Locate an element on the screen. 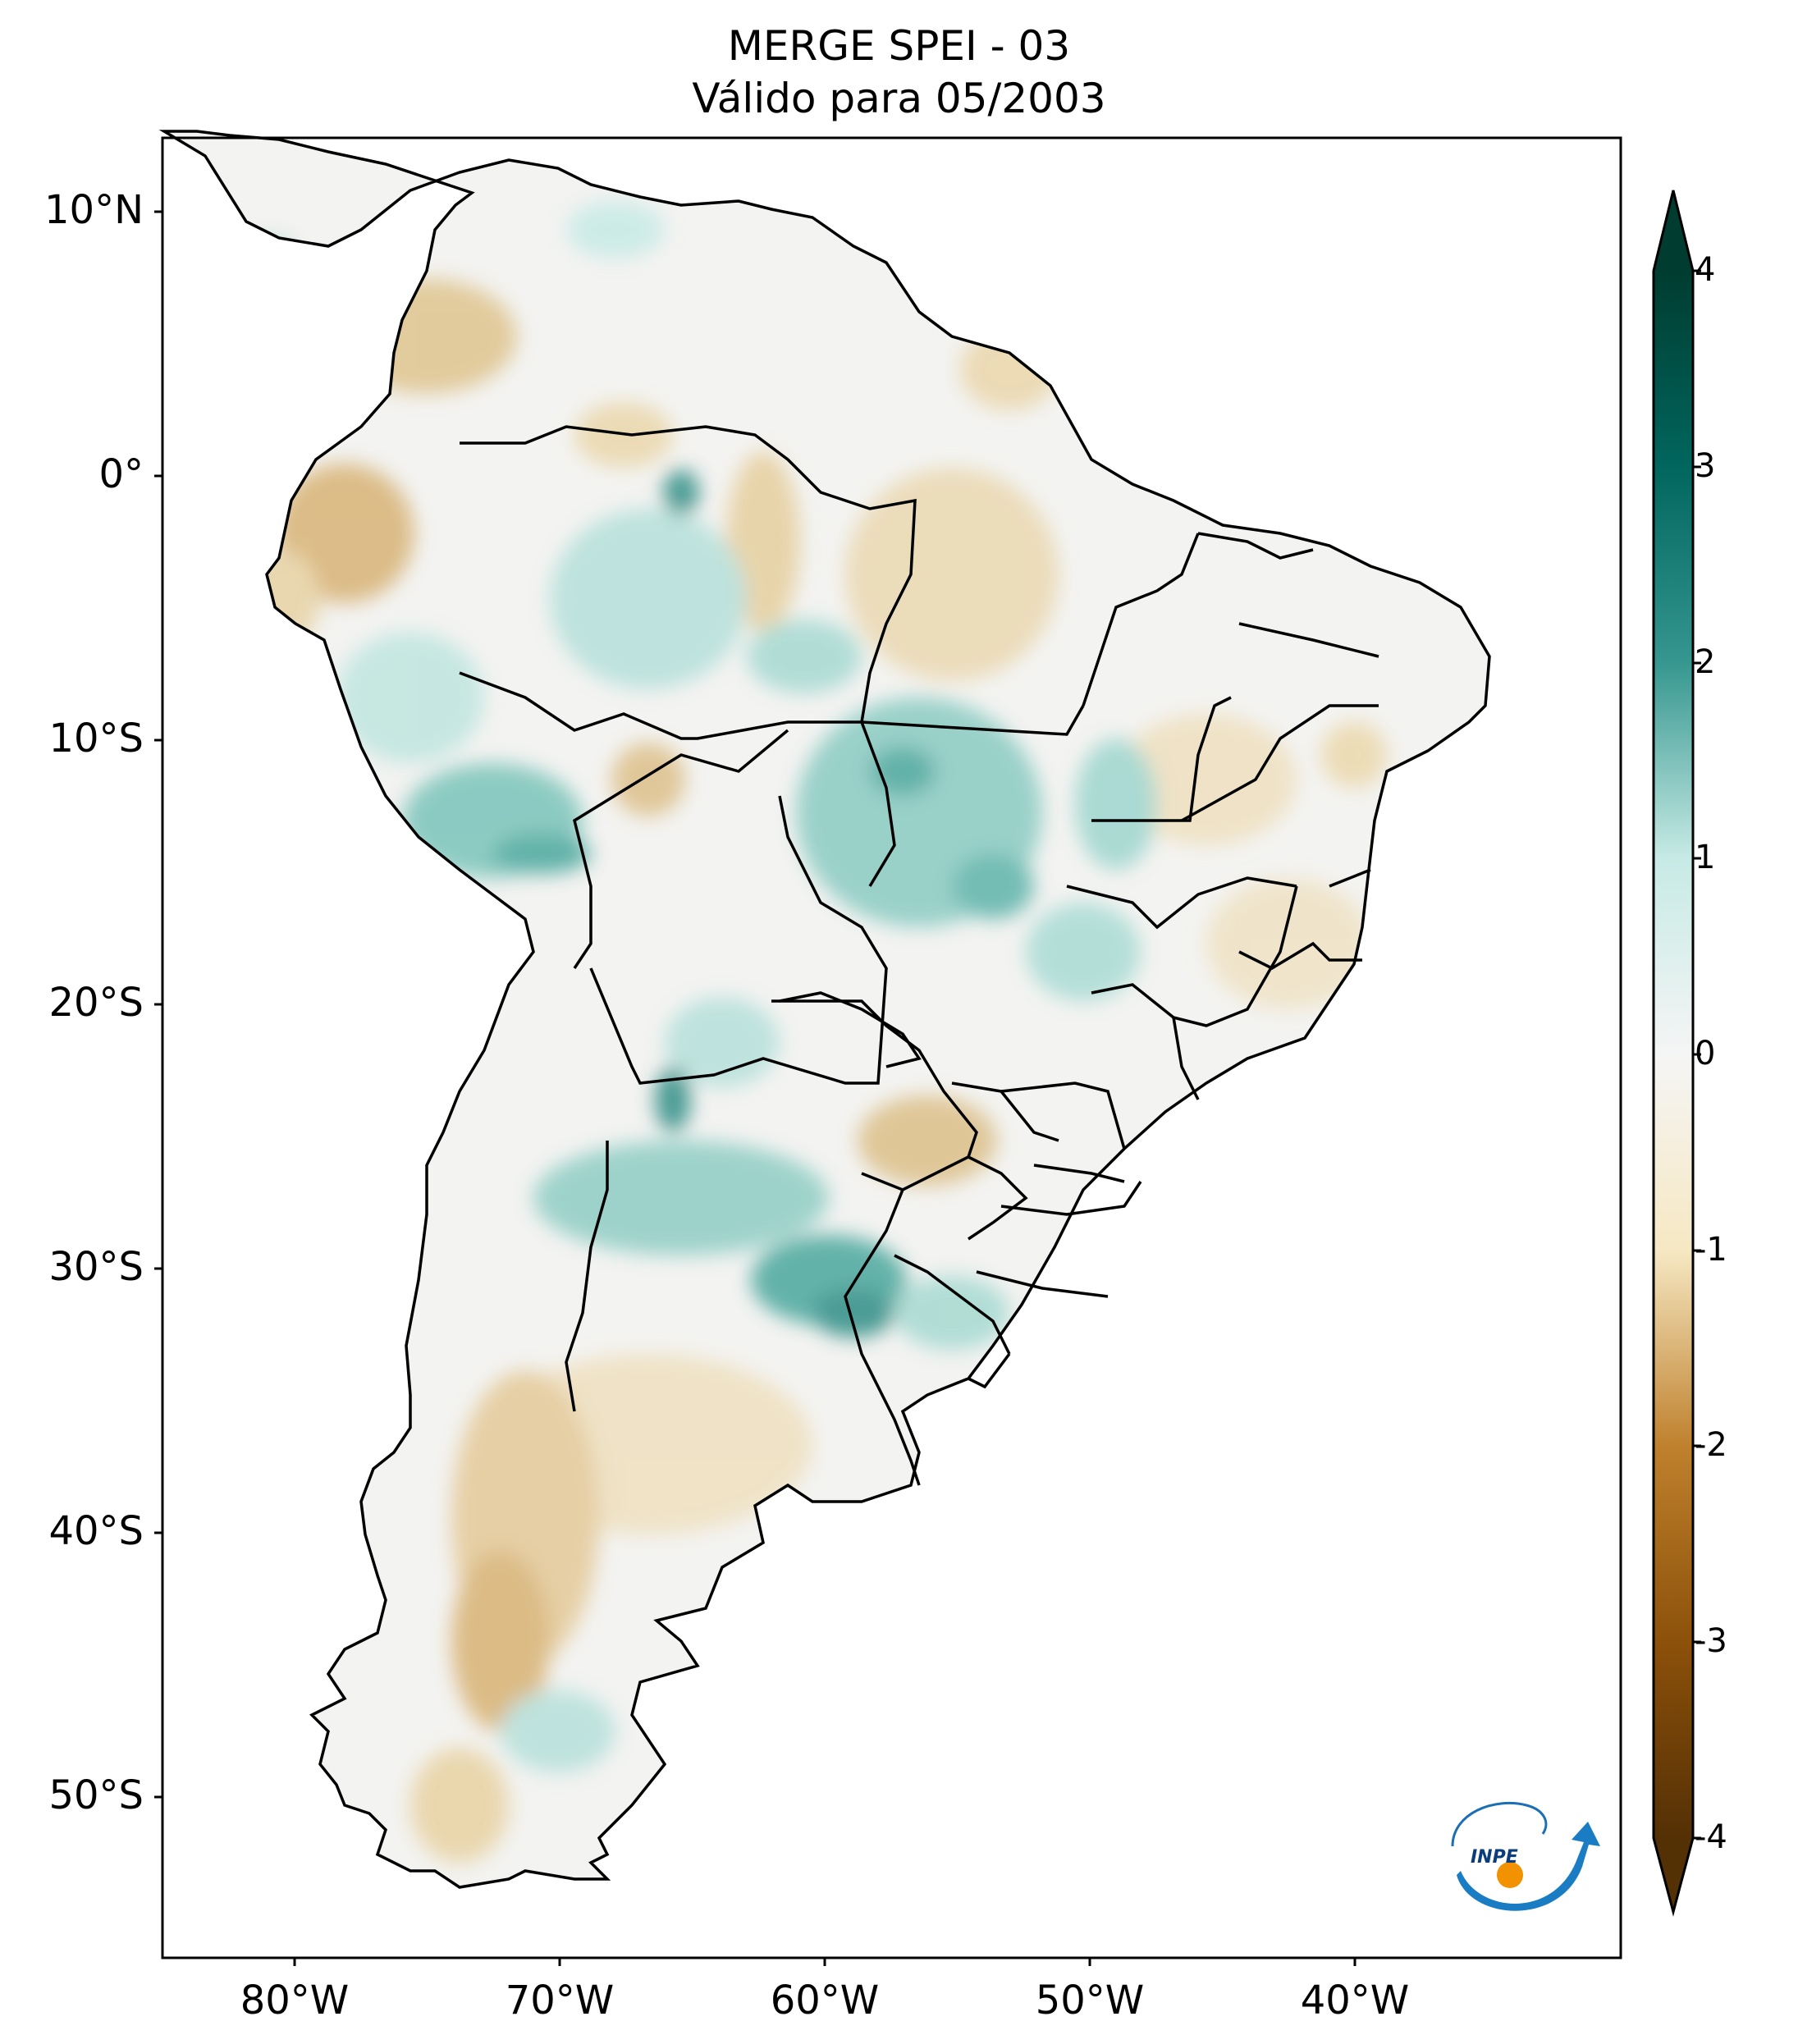 The width and height of the screenshot is (1798, 2044). colorbar-label-1: 1 is located at coordinates (1705, 858).